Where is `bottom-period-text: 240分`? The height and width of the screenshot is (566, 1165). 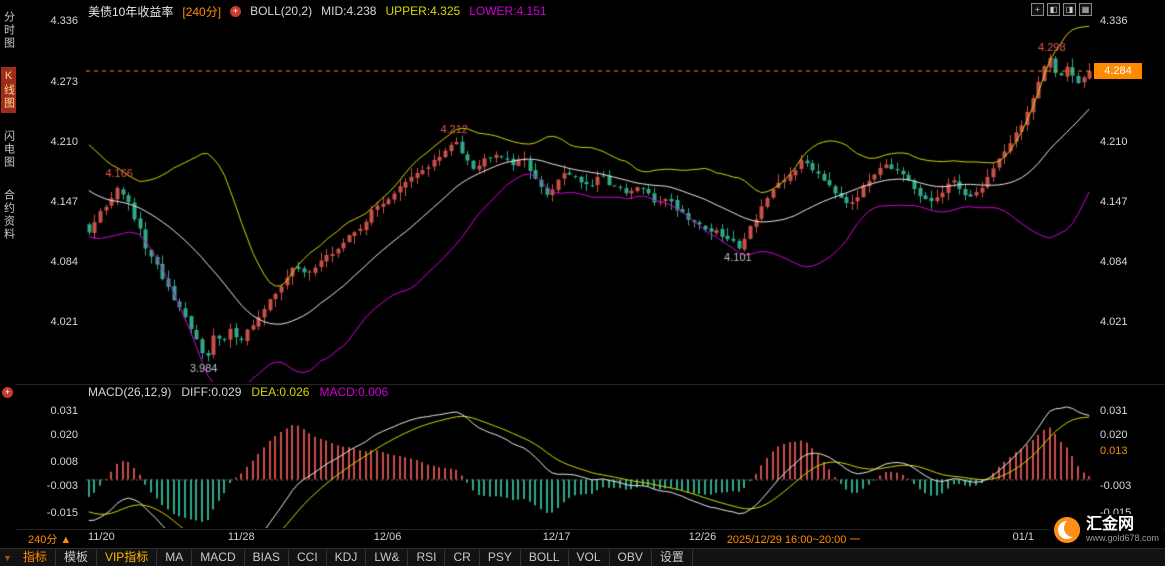 bottom-period-text: 240分 is located at coordinates (43, 540).